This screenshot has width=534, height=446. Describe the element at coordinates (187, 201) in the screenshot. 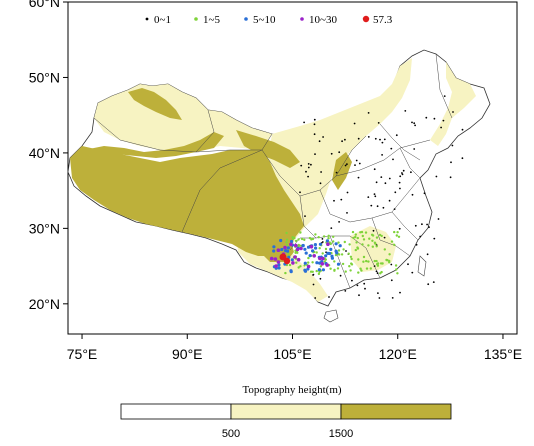

I see `high-elevation-tibet` at that location.